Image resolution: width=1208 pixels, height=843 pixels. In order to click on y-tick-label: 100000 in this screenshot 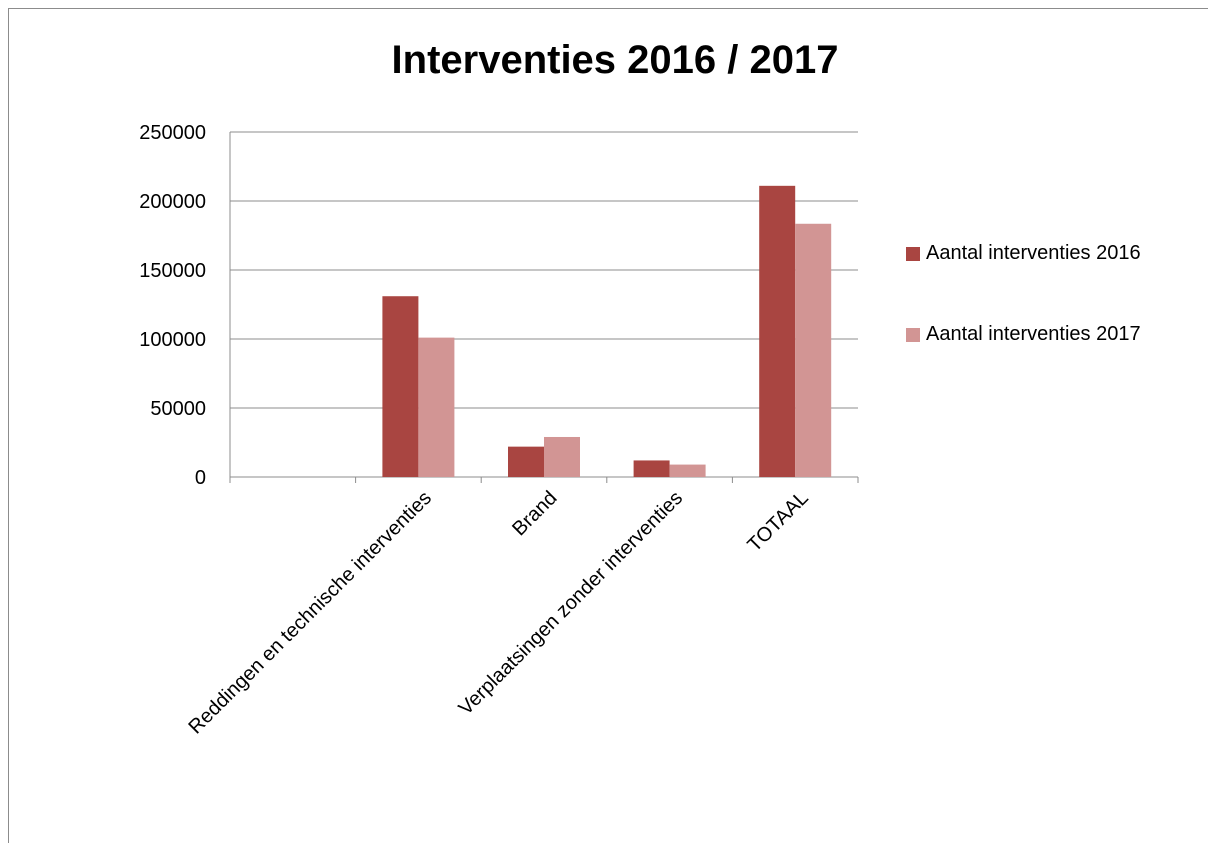, I will do `click(172, 340)`.